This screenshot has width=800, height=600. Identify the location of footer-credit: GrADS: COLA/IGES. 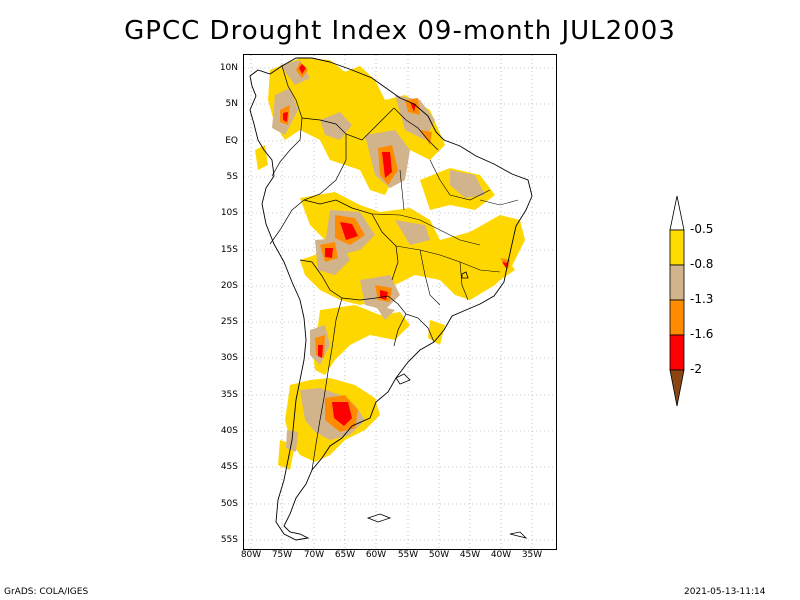
(46, 592).